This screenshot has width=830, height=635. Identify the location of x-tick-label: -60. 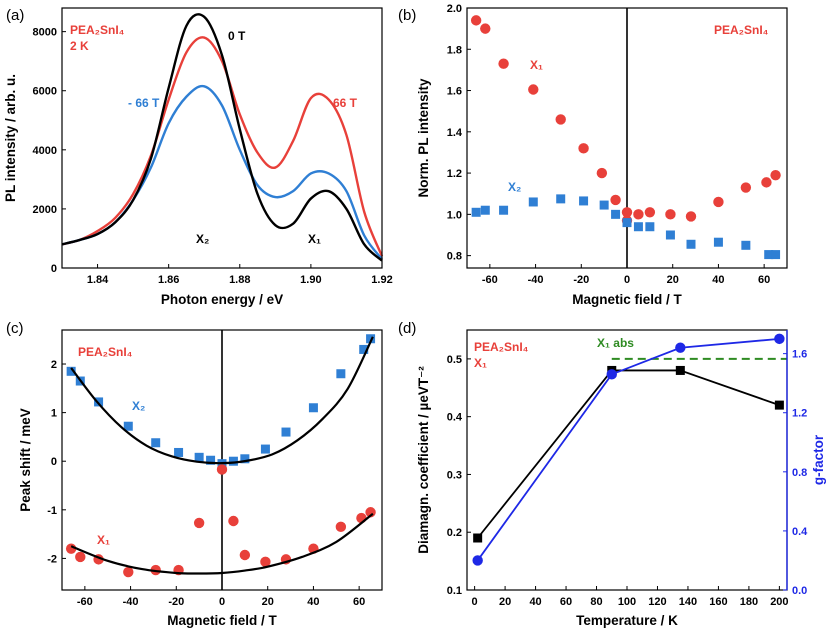
(490, 280).